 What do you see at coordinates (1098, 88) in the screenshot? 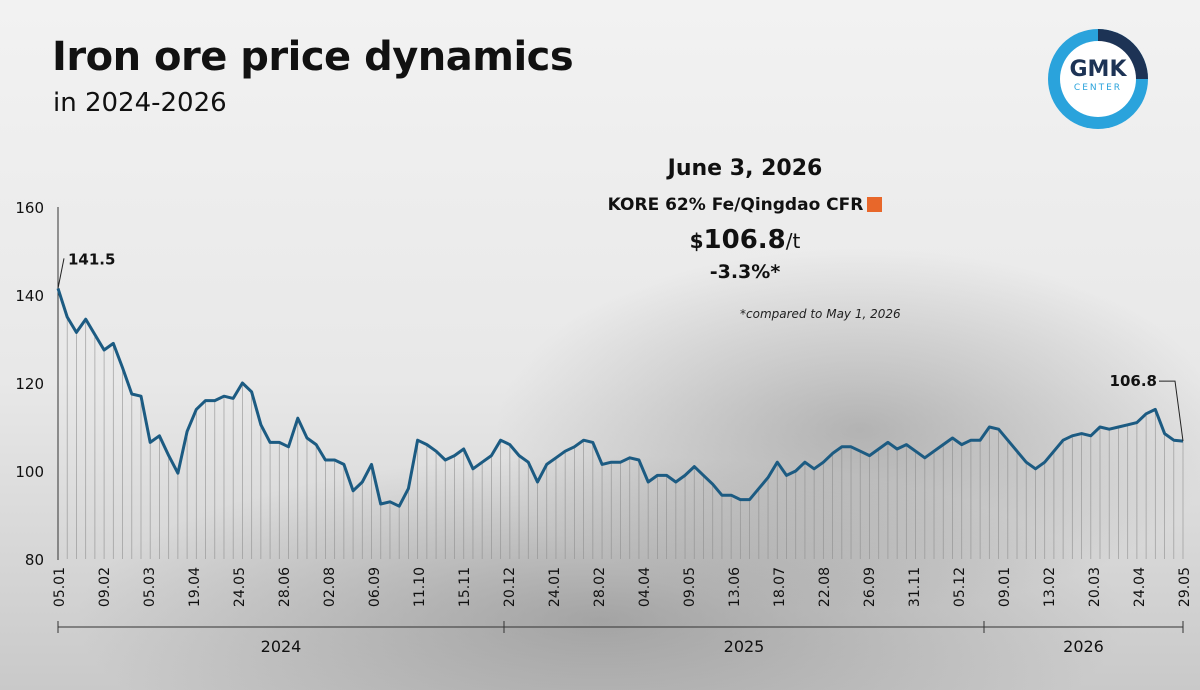
I see `logo-subtext: CENTER` at bounding box center [1098, 88].